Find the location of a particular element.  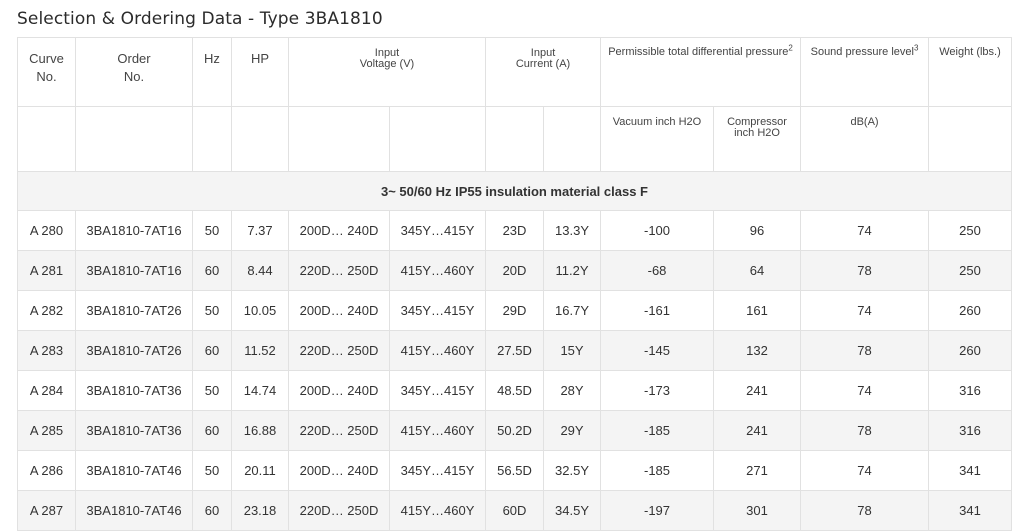

cell-curve-no: A 284 is located at coordinates (46, 390).